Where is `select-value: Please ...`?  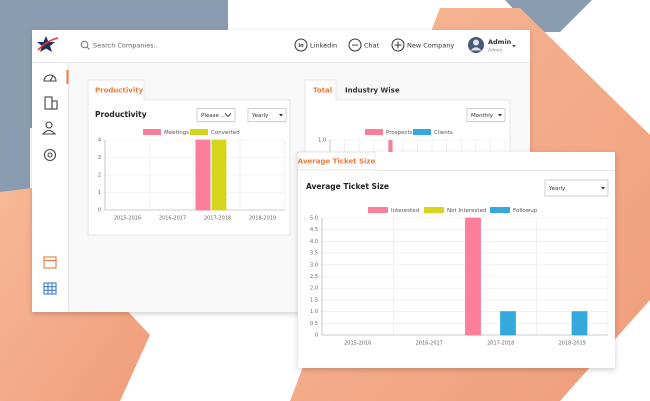
select-value: Please ... is located at coordinates (213, 116).